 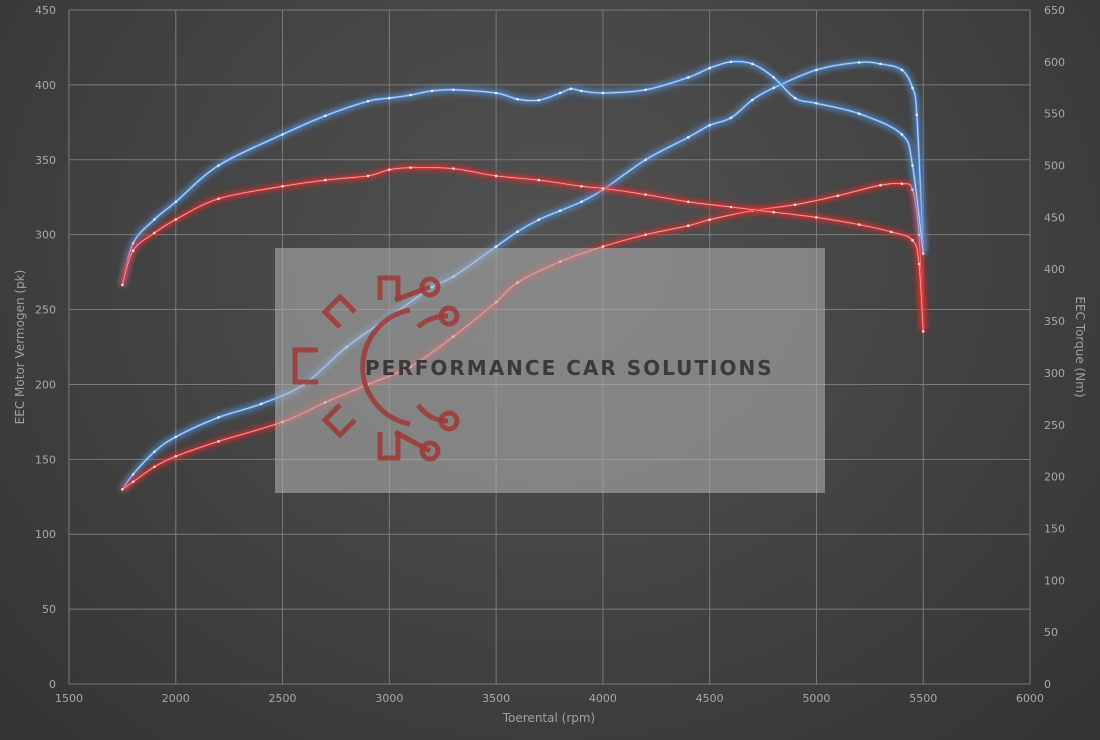 I want to click on y-right-tick-label: 150, so click(x=1054, y=528).